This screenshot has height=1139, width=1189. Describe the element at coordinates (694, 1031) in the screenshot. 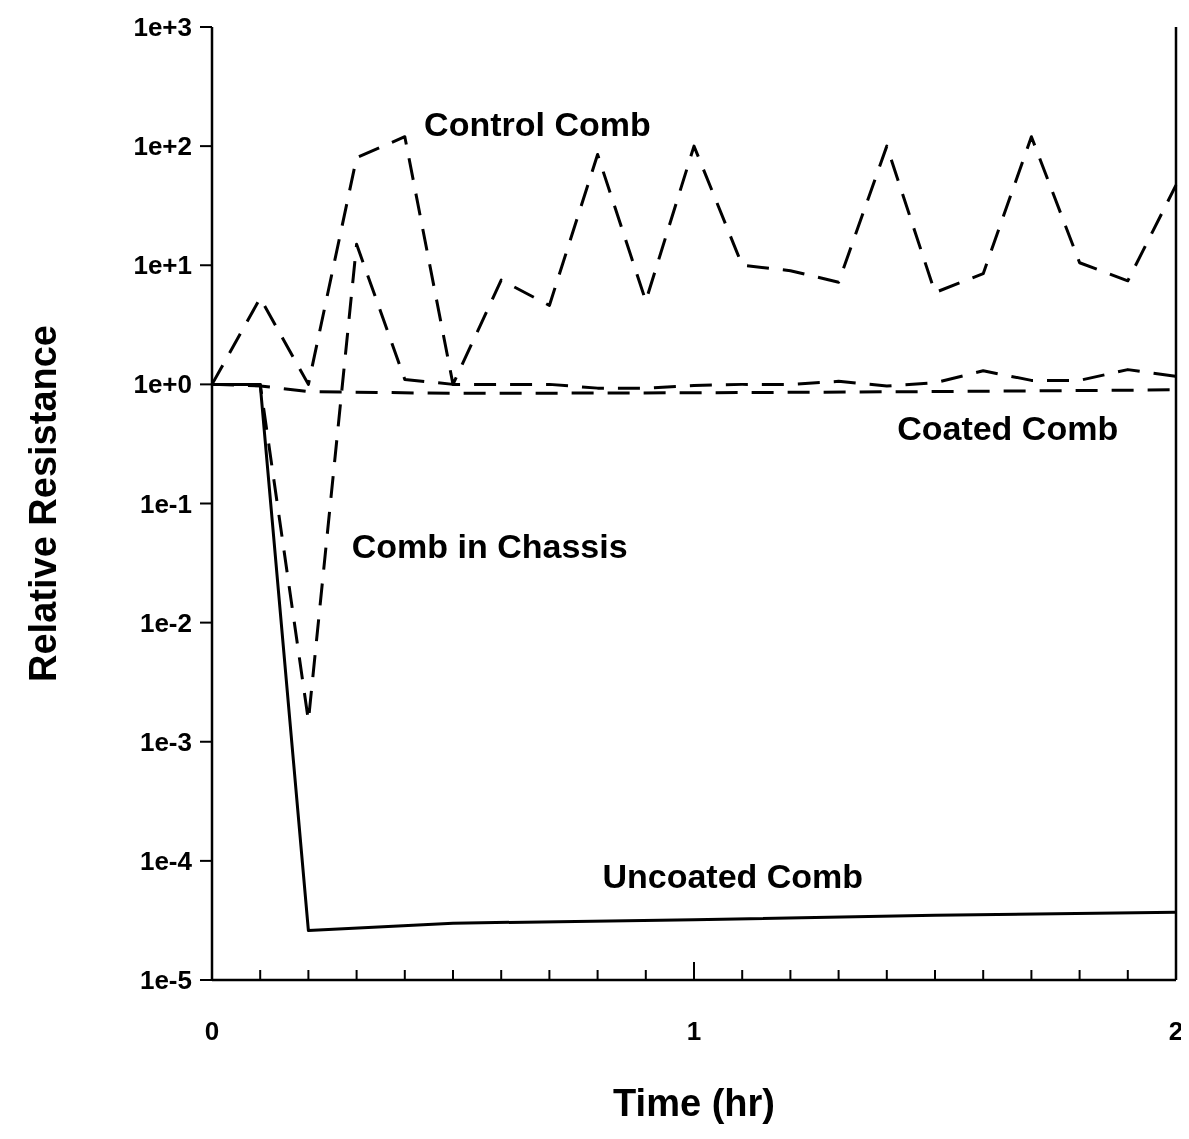

I see `x-tick-label: 1` at that location.